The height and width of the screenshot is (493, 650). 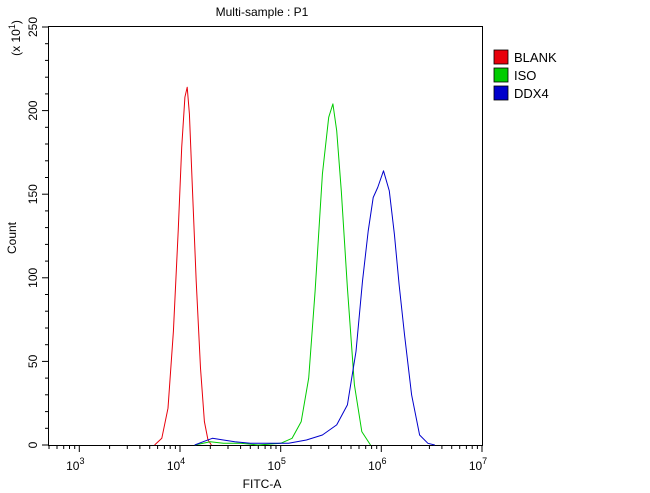 I want to click on y-tick-label: 200, so click(x=33, y=110).